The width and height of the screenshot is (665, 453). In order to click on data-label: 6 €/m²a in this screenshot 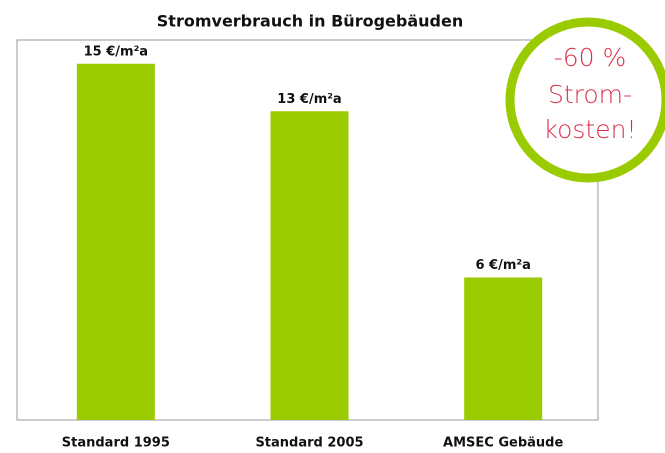, I will do `click(502, 265)`.